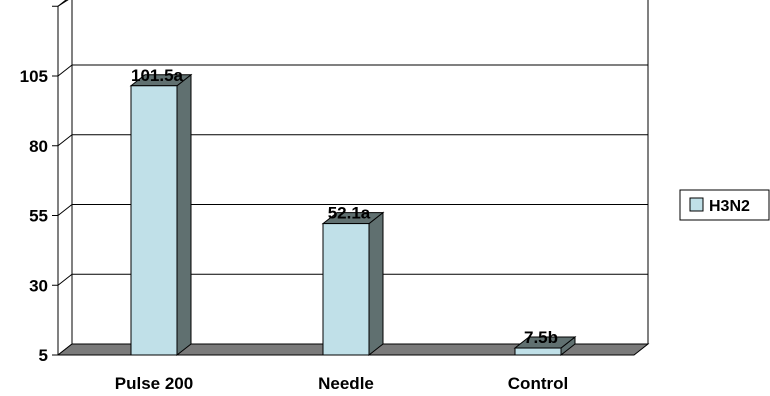 The width and height of the screenshot is (770, 396). What do you see at coordinates (38, 216) in the screenshot?
I see `y-tick-label: 55` at bounding box center [38, 216].